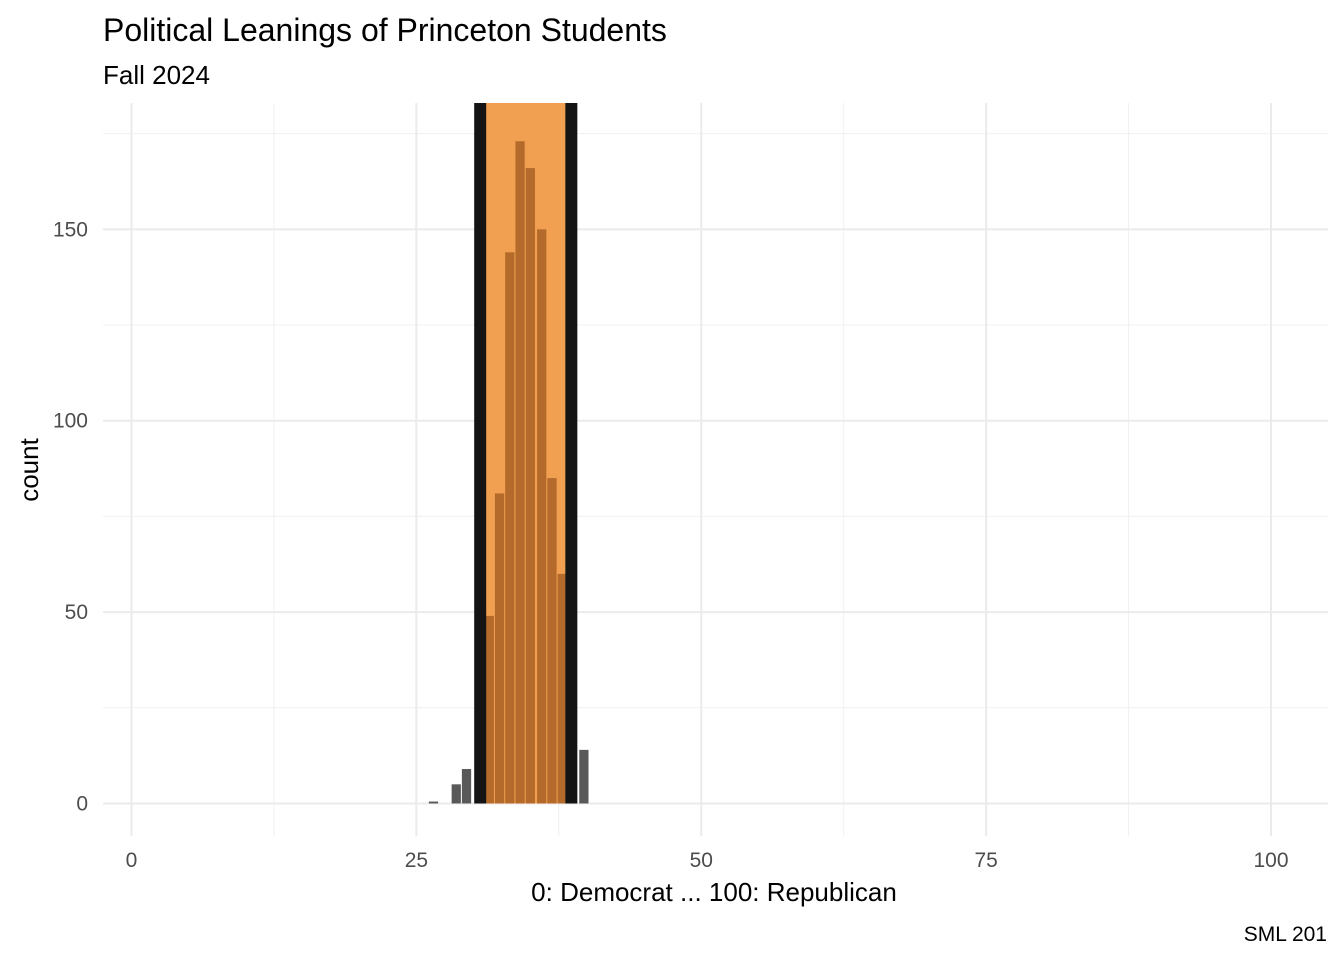  I want to click on chart-caption: SML 201, so click(1285, 934).